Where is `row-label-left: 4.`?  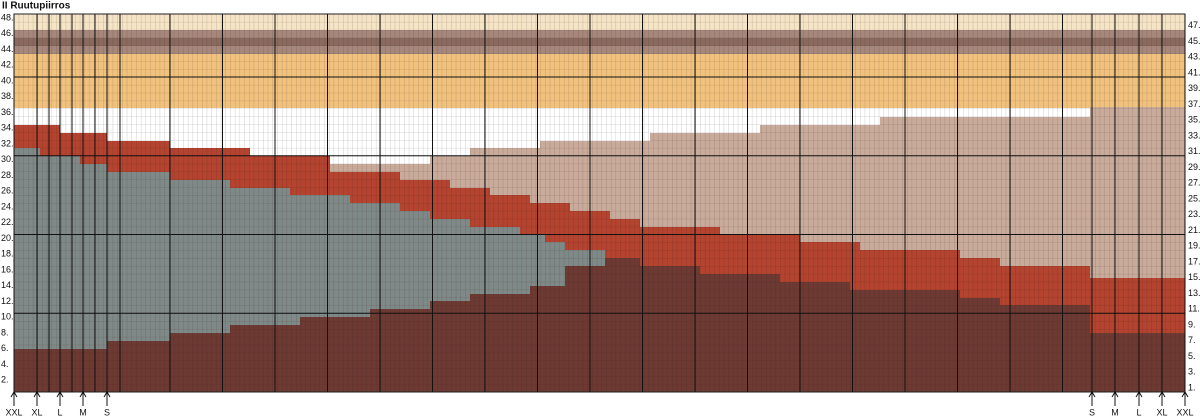 row-label-left: 4. is located at coordinates (5, 364).